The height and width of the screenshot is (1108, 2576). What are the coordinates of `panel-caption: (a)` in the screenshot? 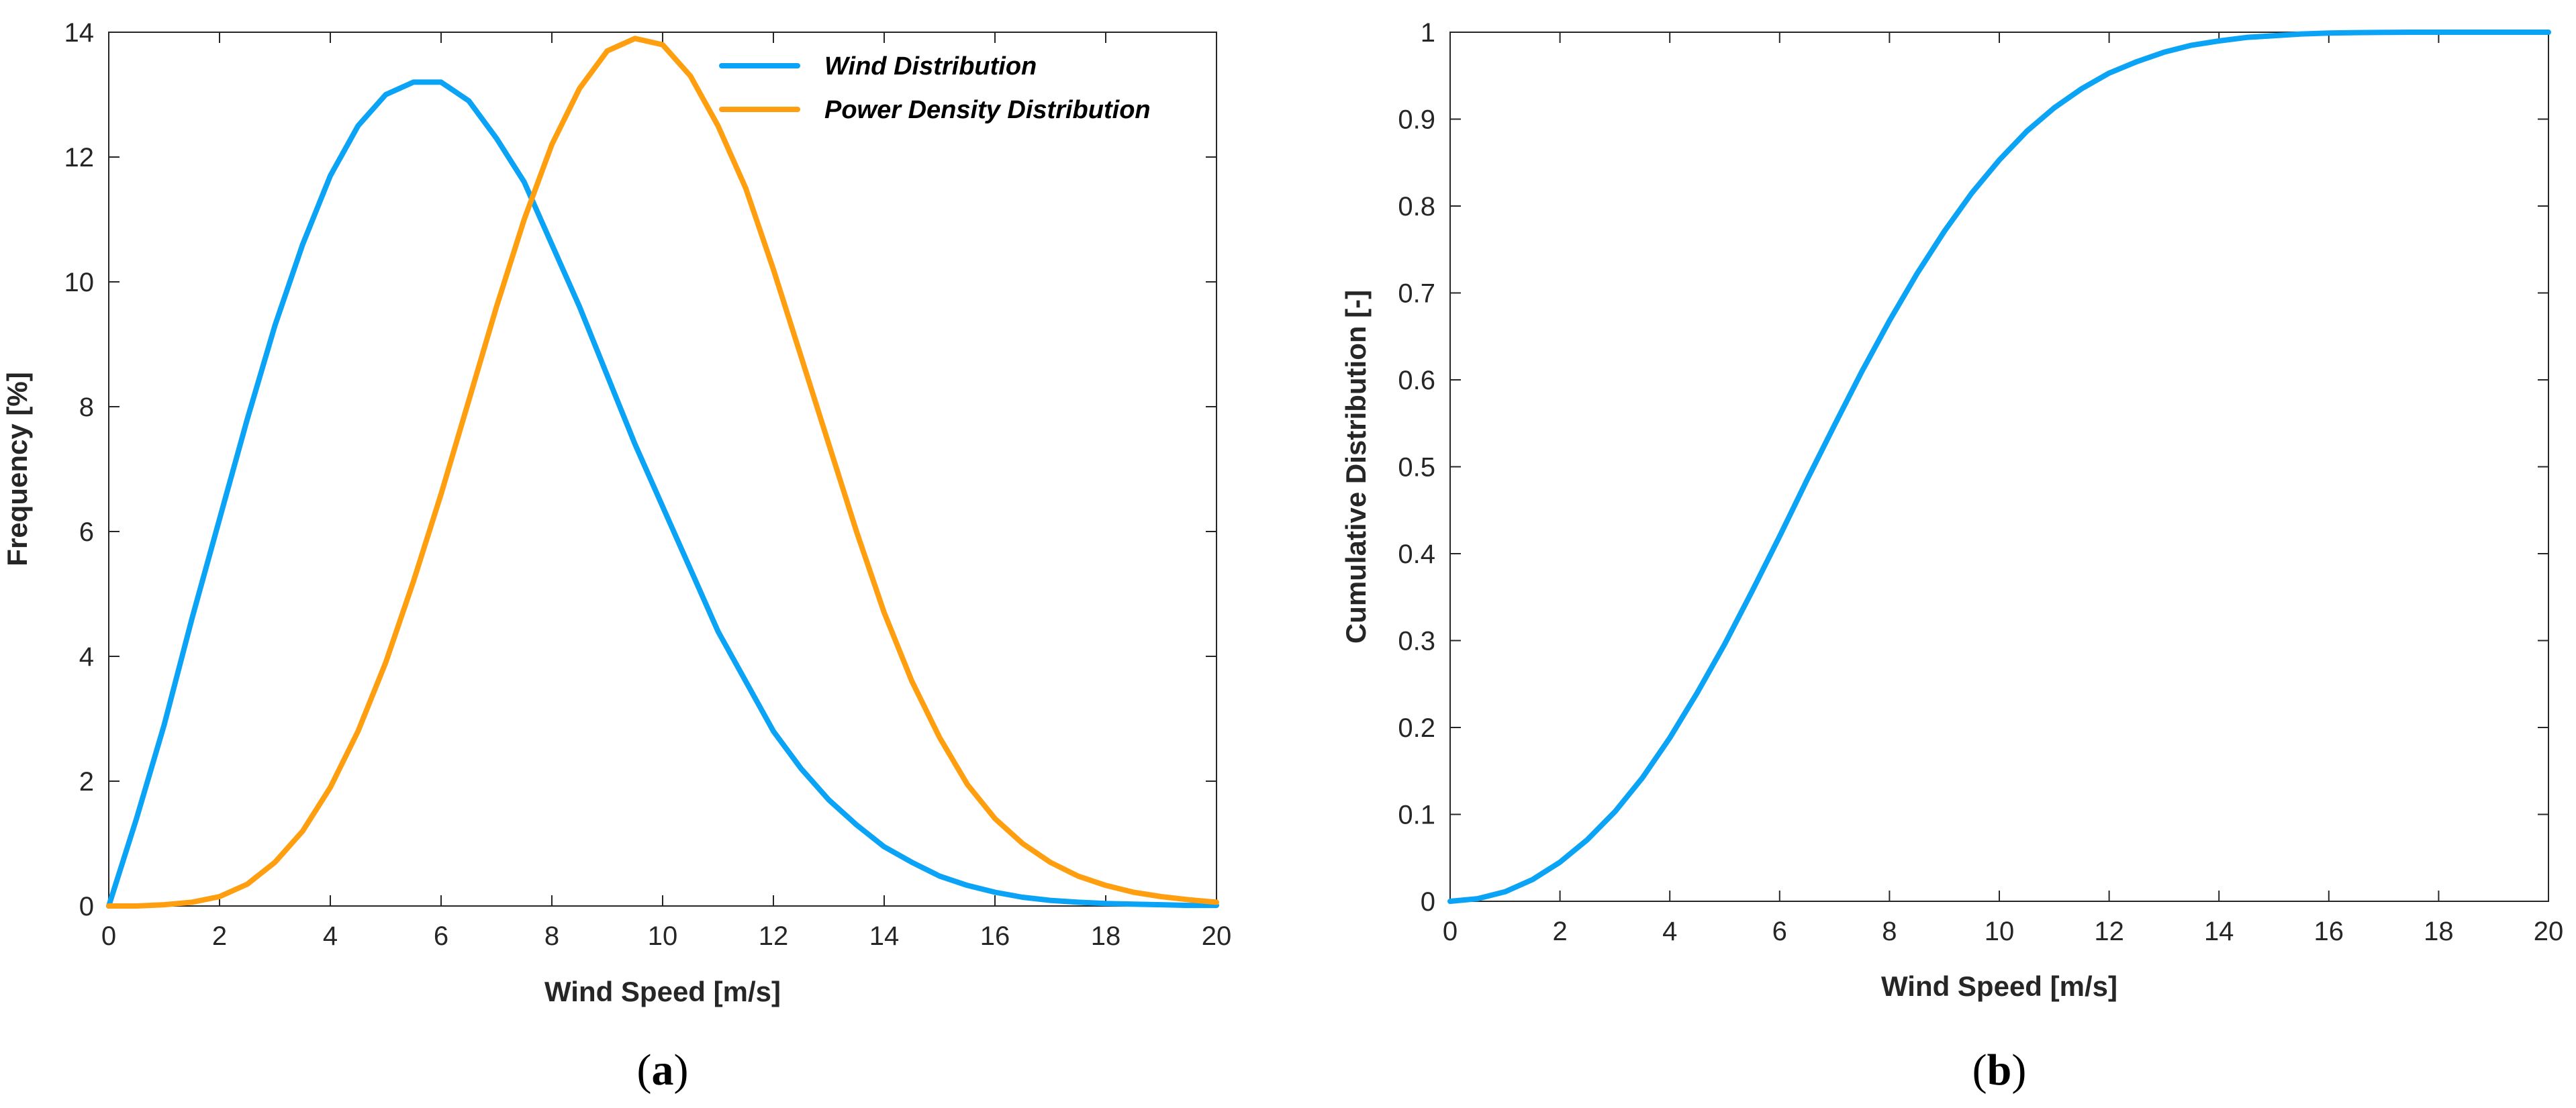 It's located at (663, 1071).